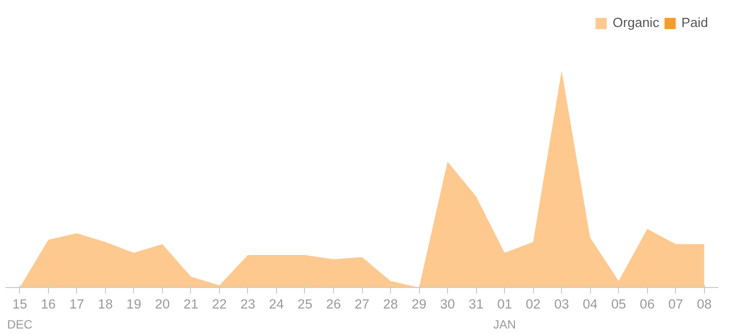 The image size is (733, 334). Describe the element at coordinates (20, 325) in the screenshot. I see `text: DEC` at that location.